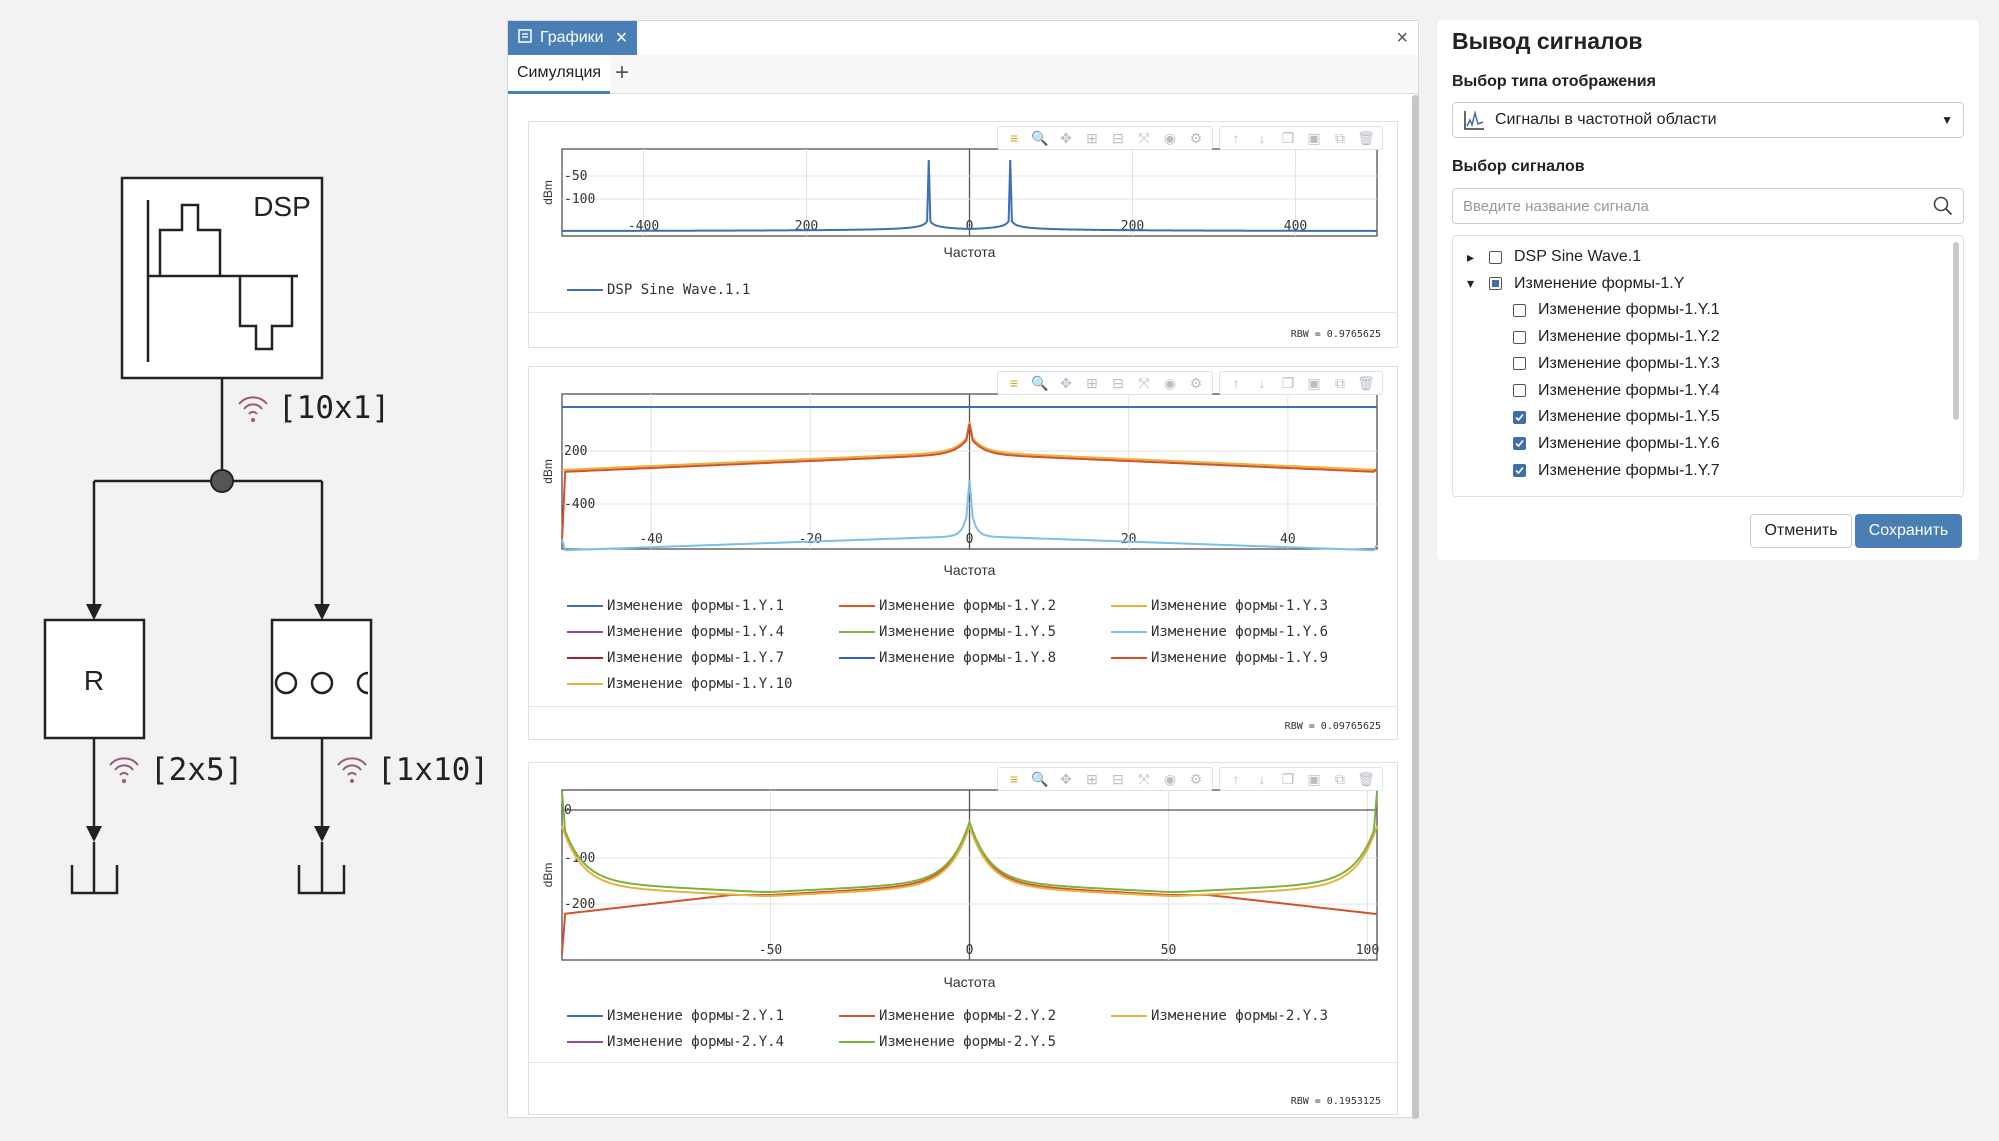 The height and width of the screenshot is (1141, 1999). I want to click on legend-item: Изменение формы-1.Y.9, so click(1247, 658).